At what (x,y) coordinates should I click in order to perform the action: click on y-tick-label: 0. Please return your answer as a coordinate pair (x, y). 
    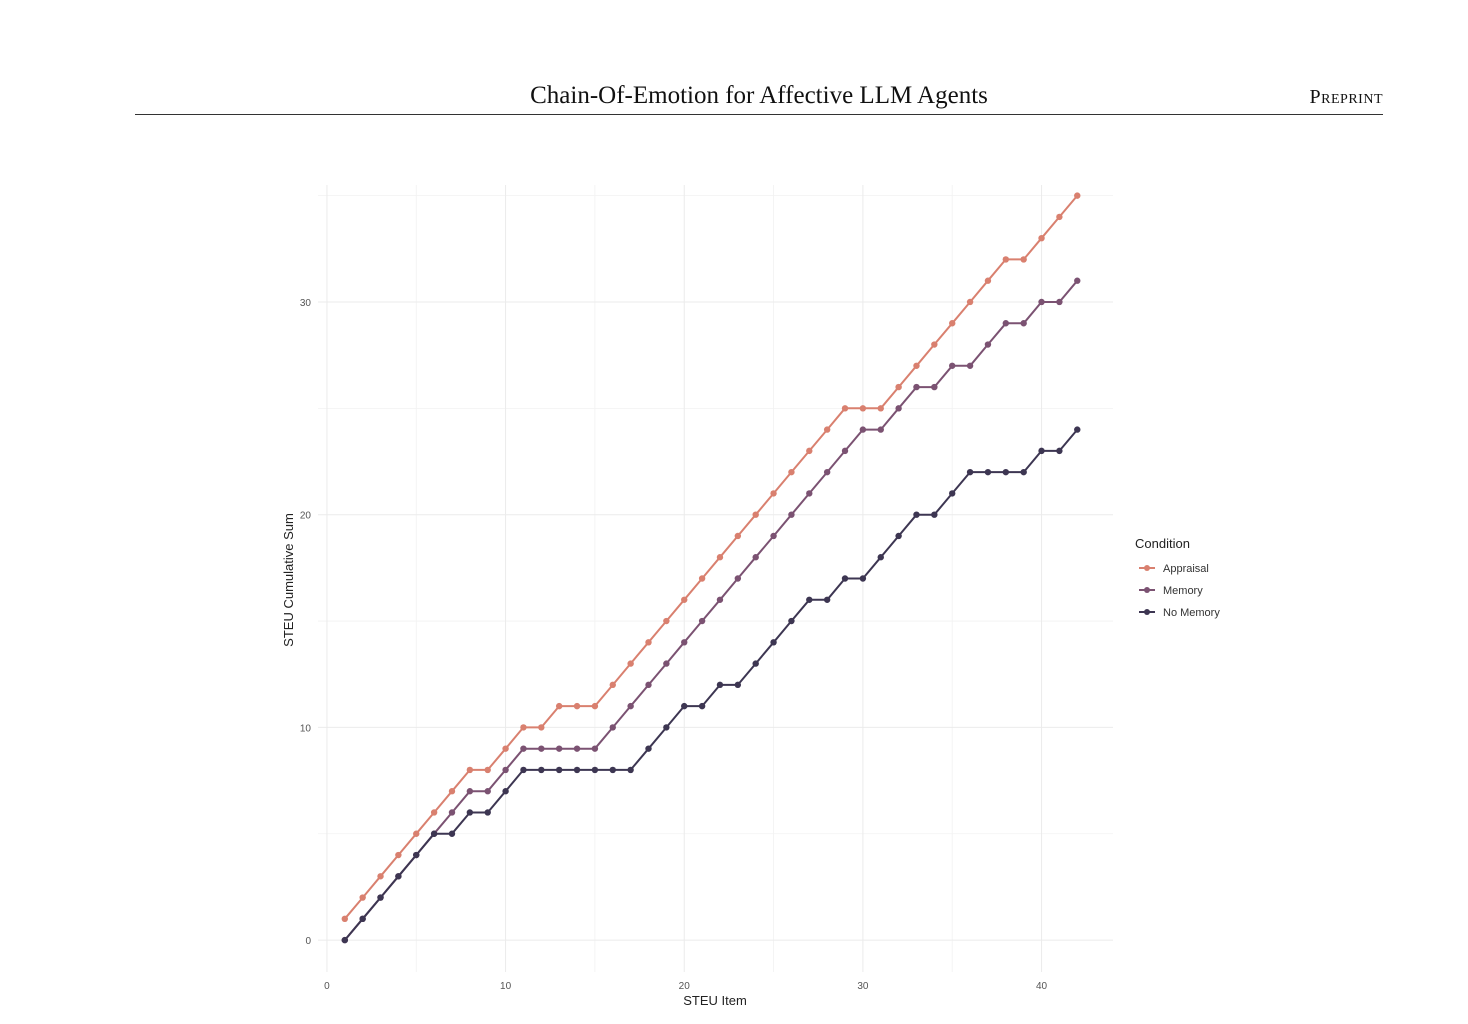
    Looking at the image, I should click on (308, 941).